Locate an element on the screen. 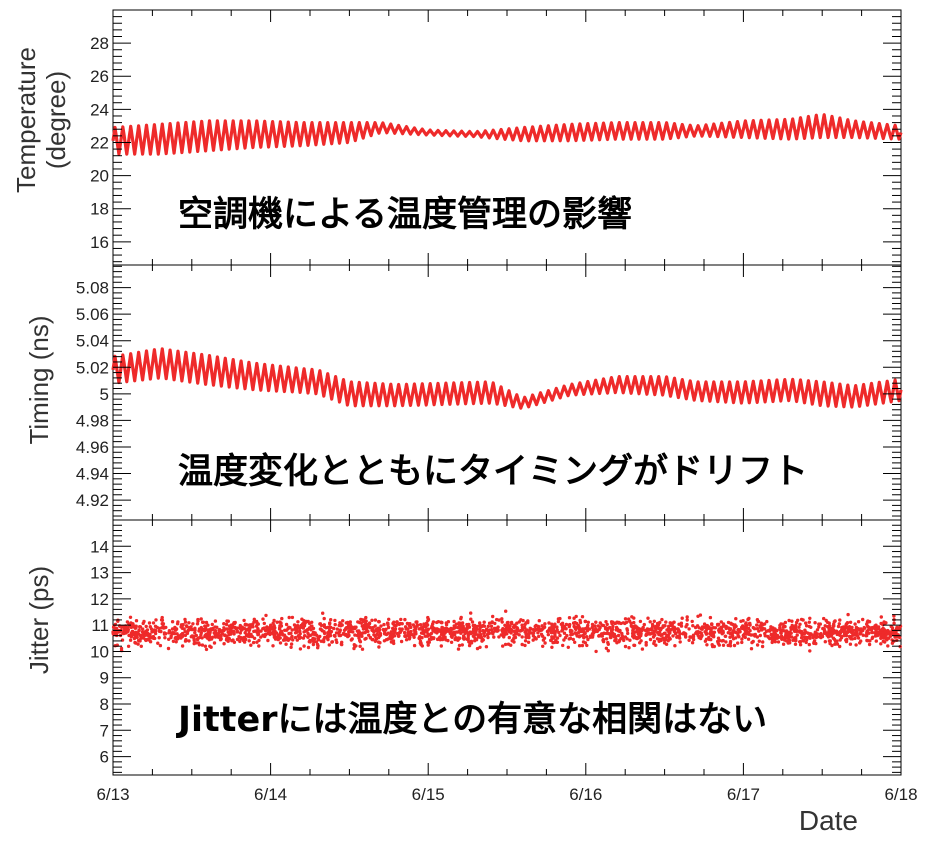 This screenshot has height=841, width=935. timing-axis-title: Timing (ns) is located at coordinates (39, 379).